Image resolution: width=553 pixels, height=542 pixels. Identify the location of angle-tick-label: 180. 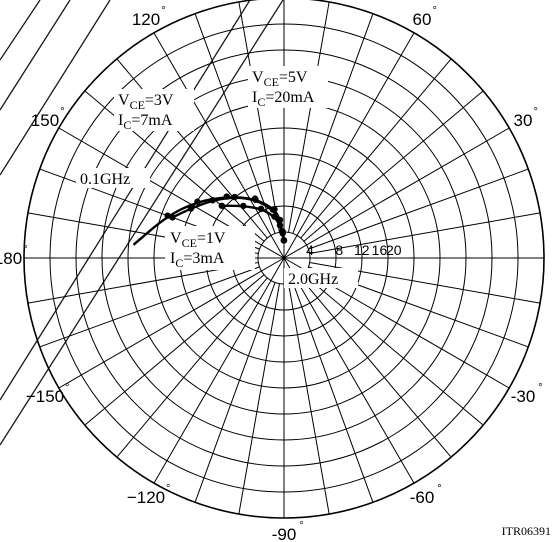
(11, 258).